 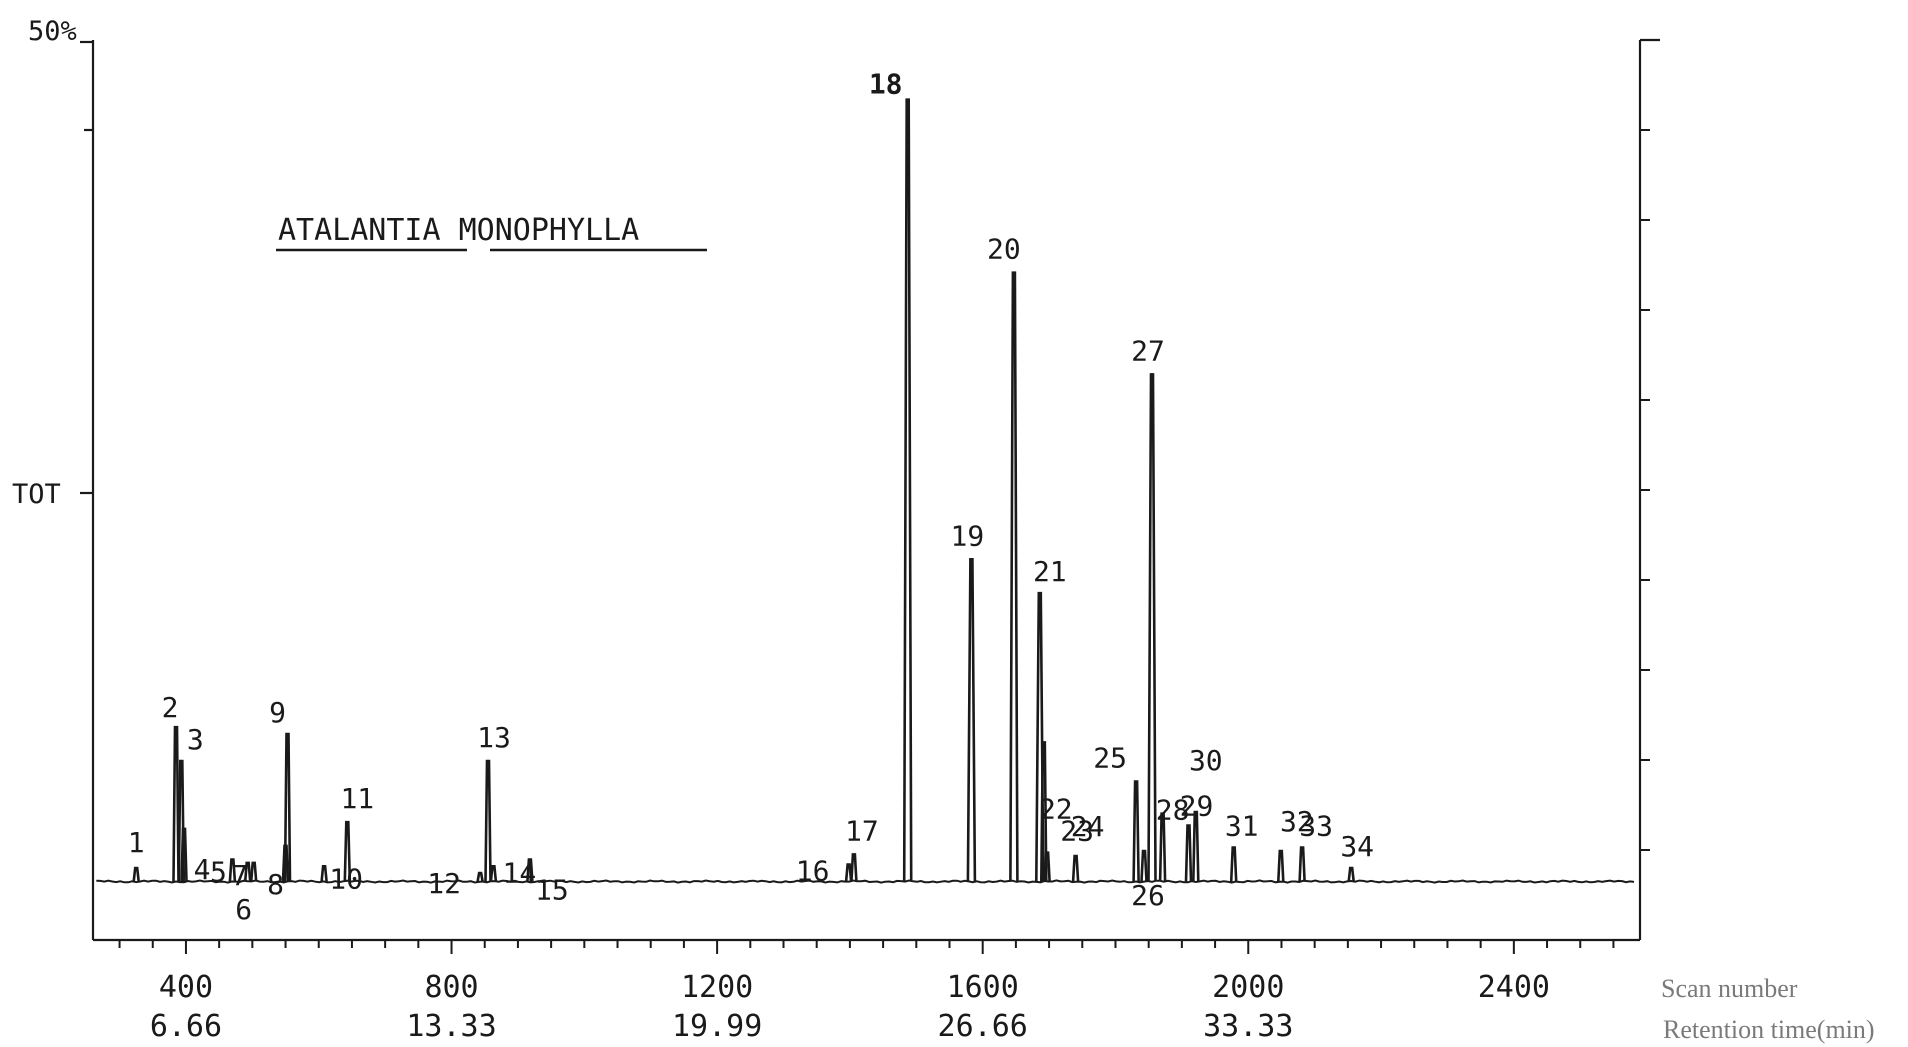 I want to click on peak-label-21: 21, so click(x=1050, y=571).